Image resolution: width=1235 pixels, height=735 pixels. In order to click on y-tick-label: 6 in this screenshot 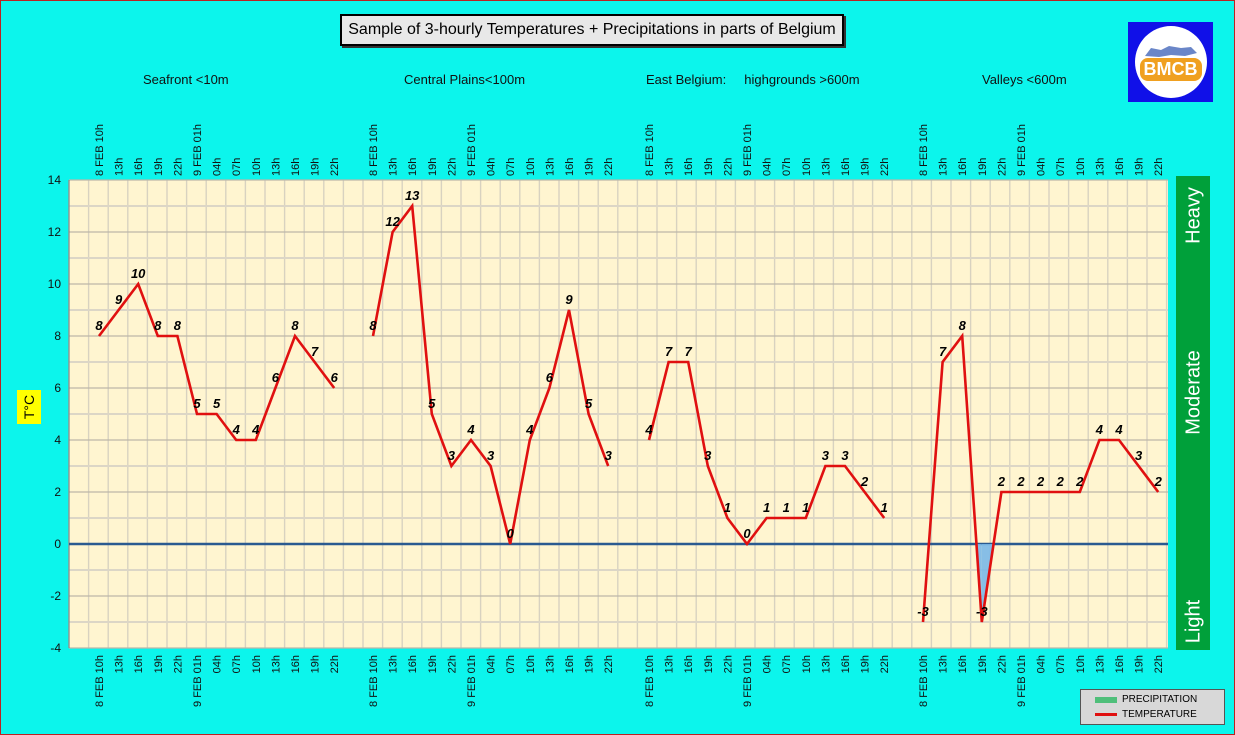, I will do `click(57, 388)`.